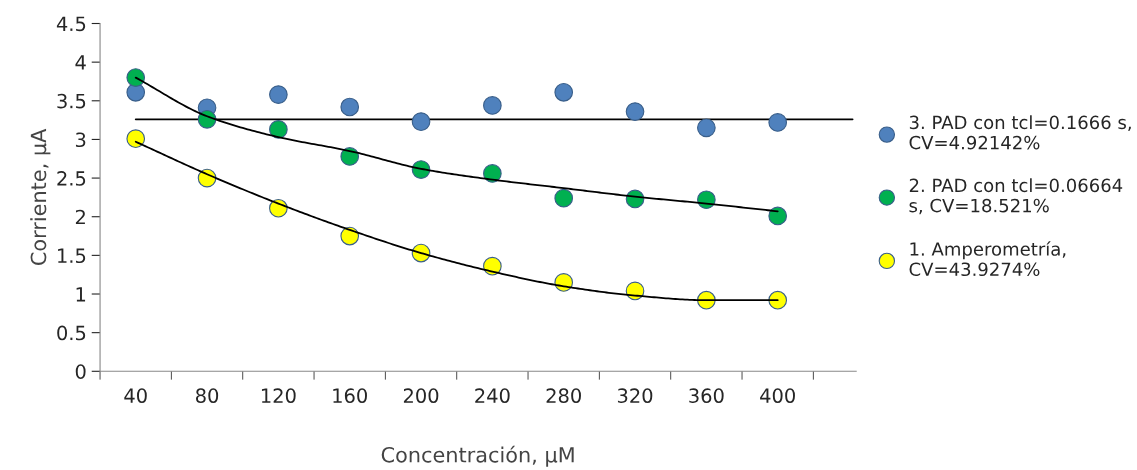 Image resolution: width=1137 pixels, height=470 pixels. Describe the element at coordinates (81, 294) in the screenshot. I see `y-tick-label: 1` at that location.